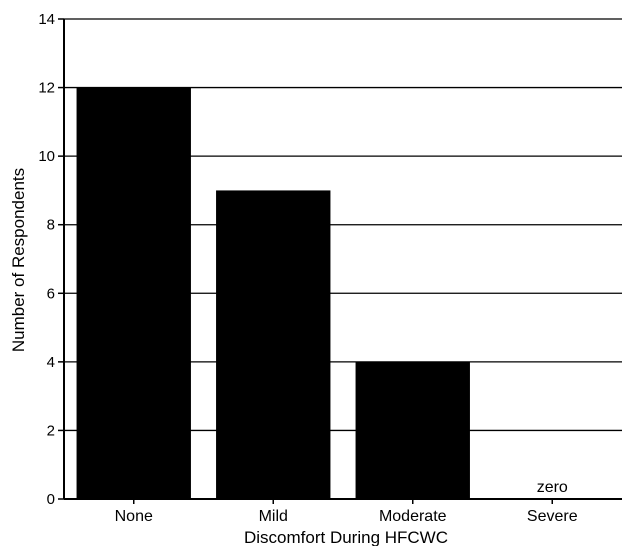 This screenshot has width=622, height=546. I want to click on x-tick-label: Severe, so click(552, 516).